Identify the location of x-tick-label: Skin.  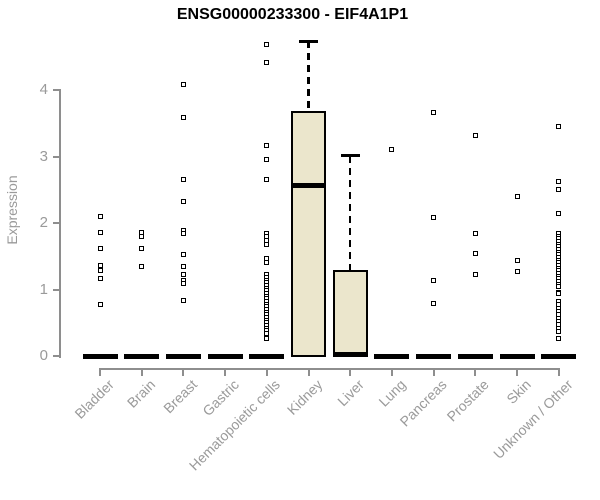
(518, 391).